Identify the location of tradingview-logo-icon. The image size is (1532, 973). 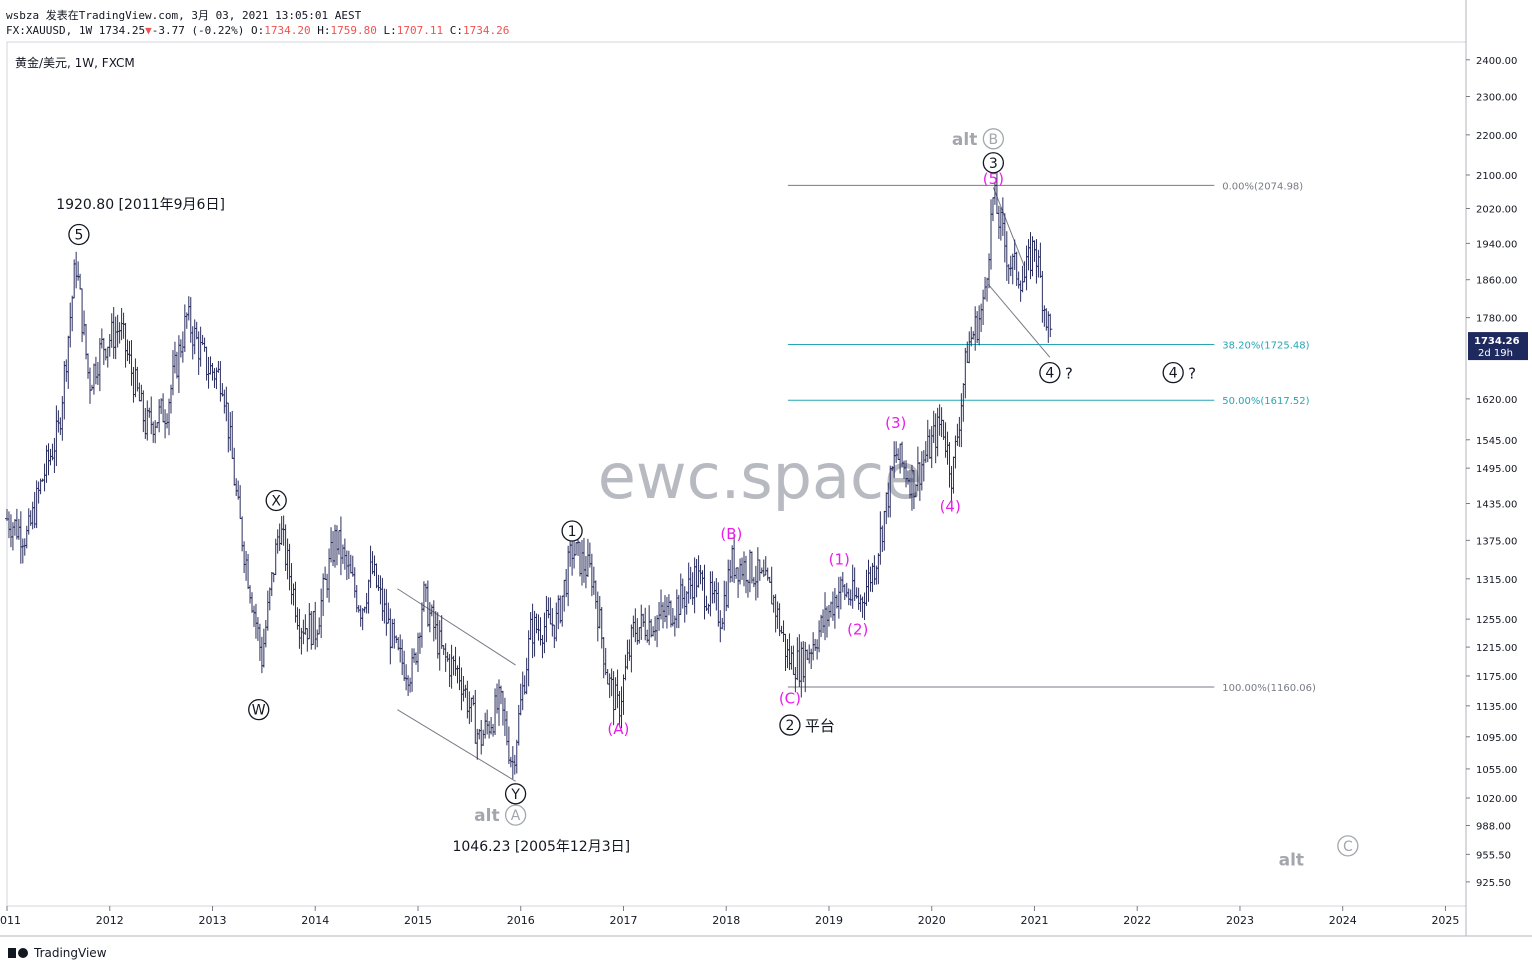
(19, 953).